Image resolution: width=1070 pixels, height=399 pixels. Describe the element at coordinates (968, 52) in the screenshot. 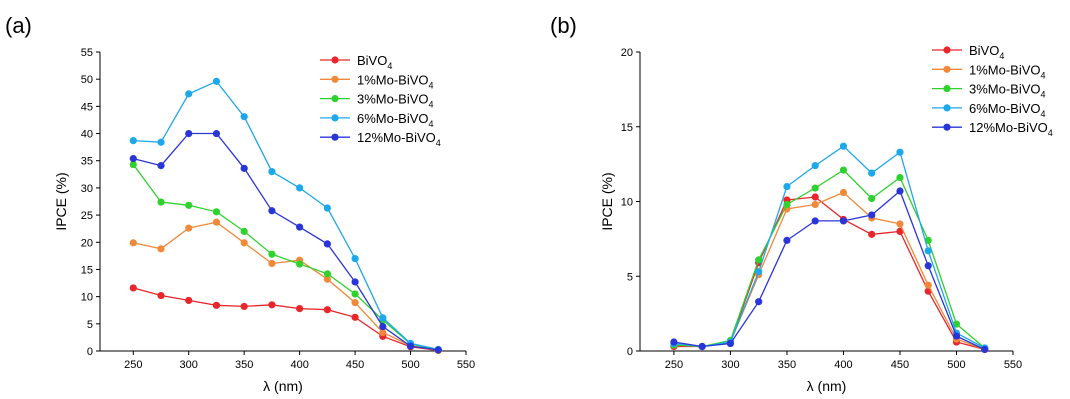

I see `legend-item: BiVO4` at that location.